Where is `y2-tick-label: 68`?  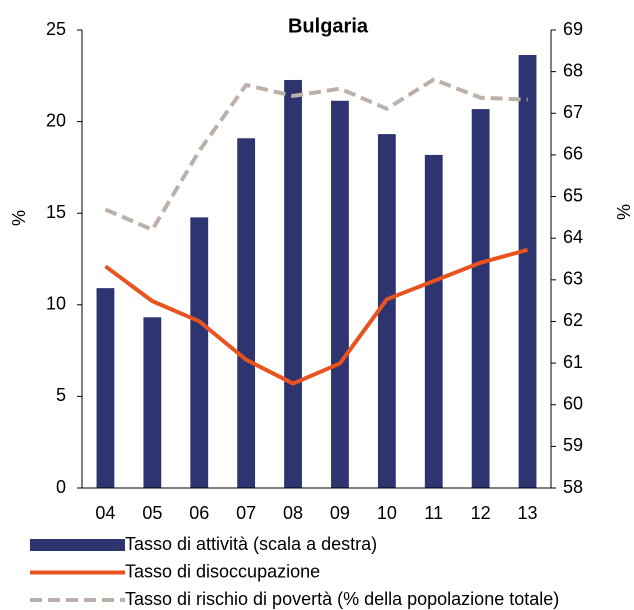
y2-tick-label: 68 is located at coordinates (573, 70).